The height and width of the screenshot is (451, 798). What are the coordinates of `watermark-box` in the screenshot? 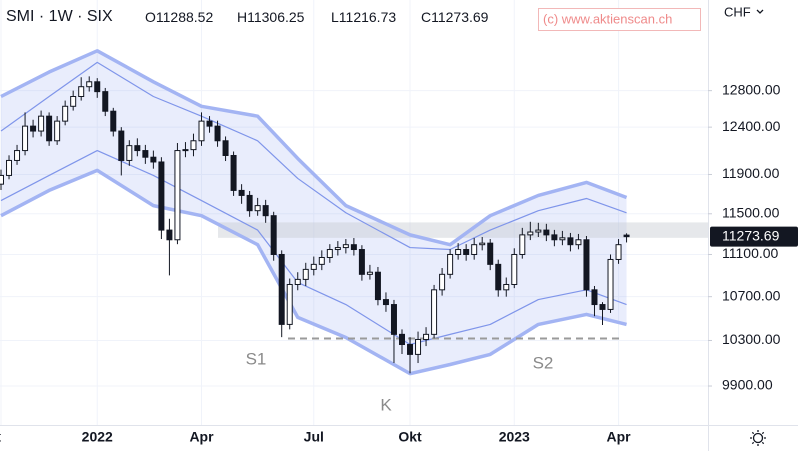 It's located at (619, 19).